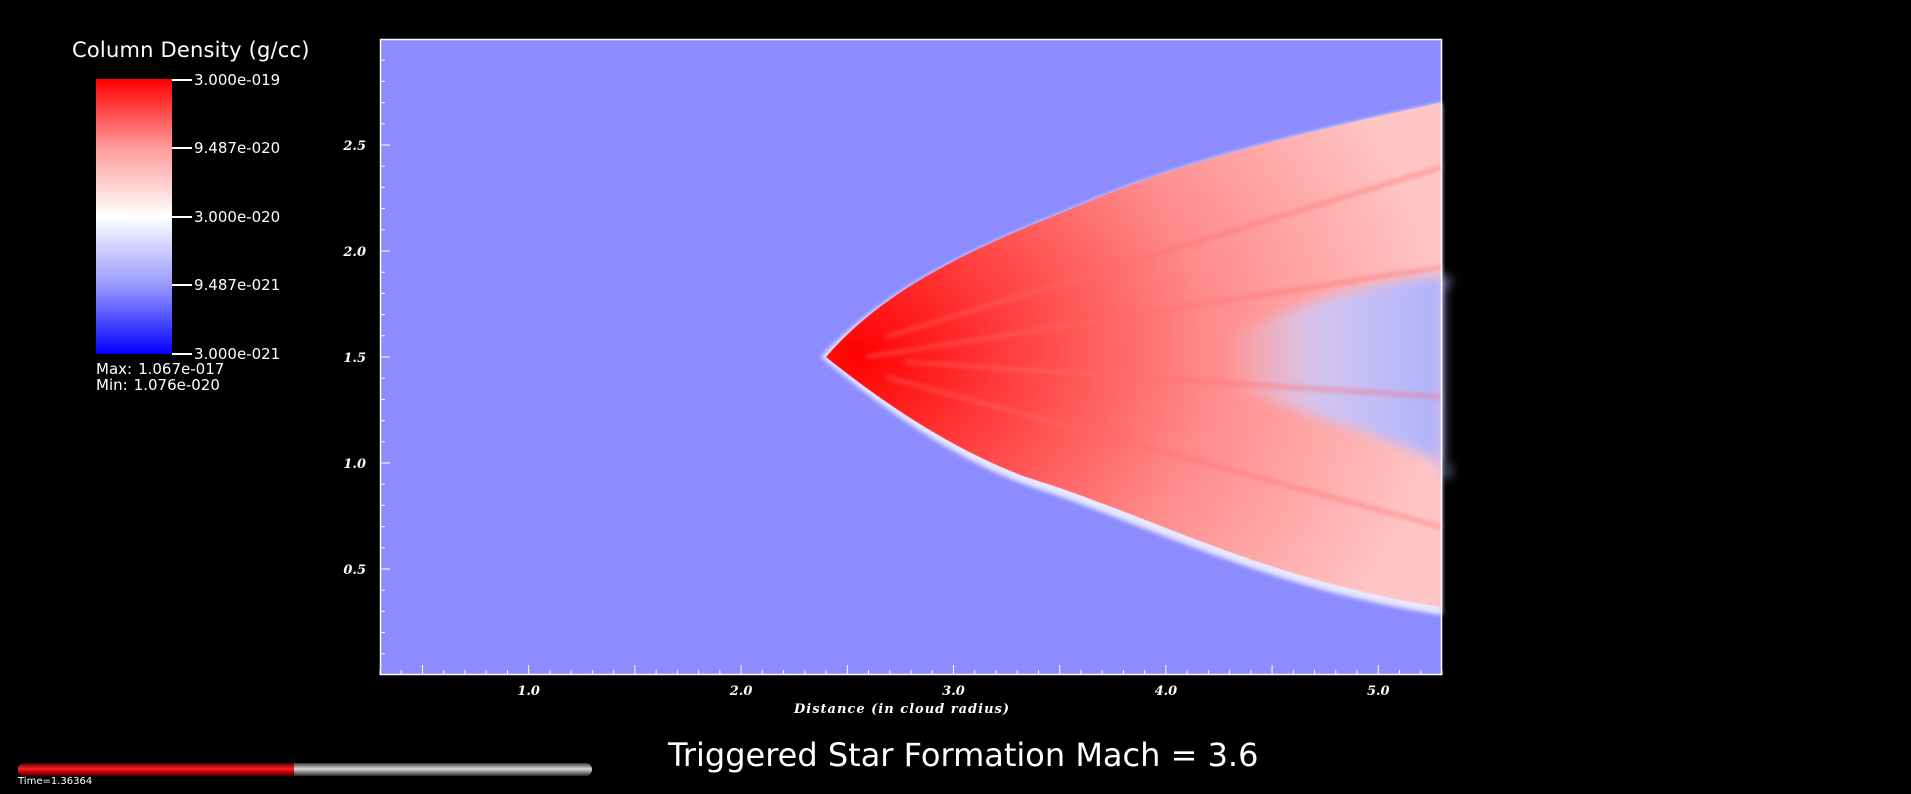 The image size is (1911, 794). I want to click on y-tick-label: 1.0, so click(354, 464).